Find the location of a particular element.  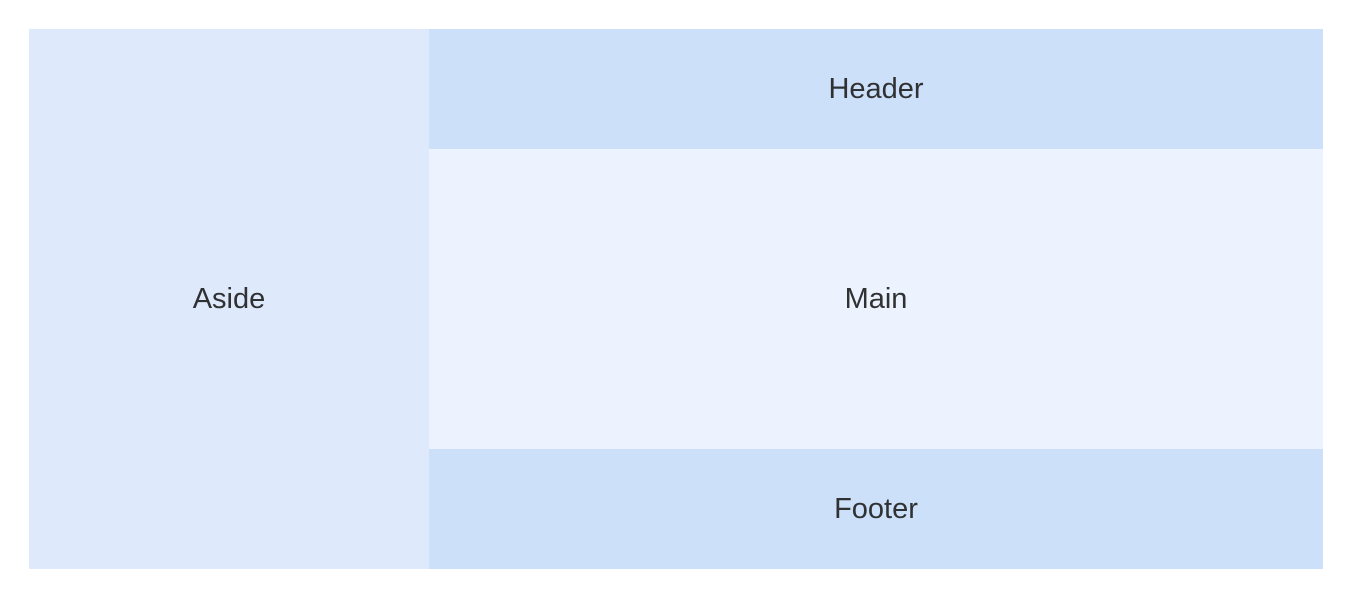

header-label: Header is located at coordinates (876, 88).